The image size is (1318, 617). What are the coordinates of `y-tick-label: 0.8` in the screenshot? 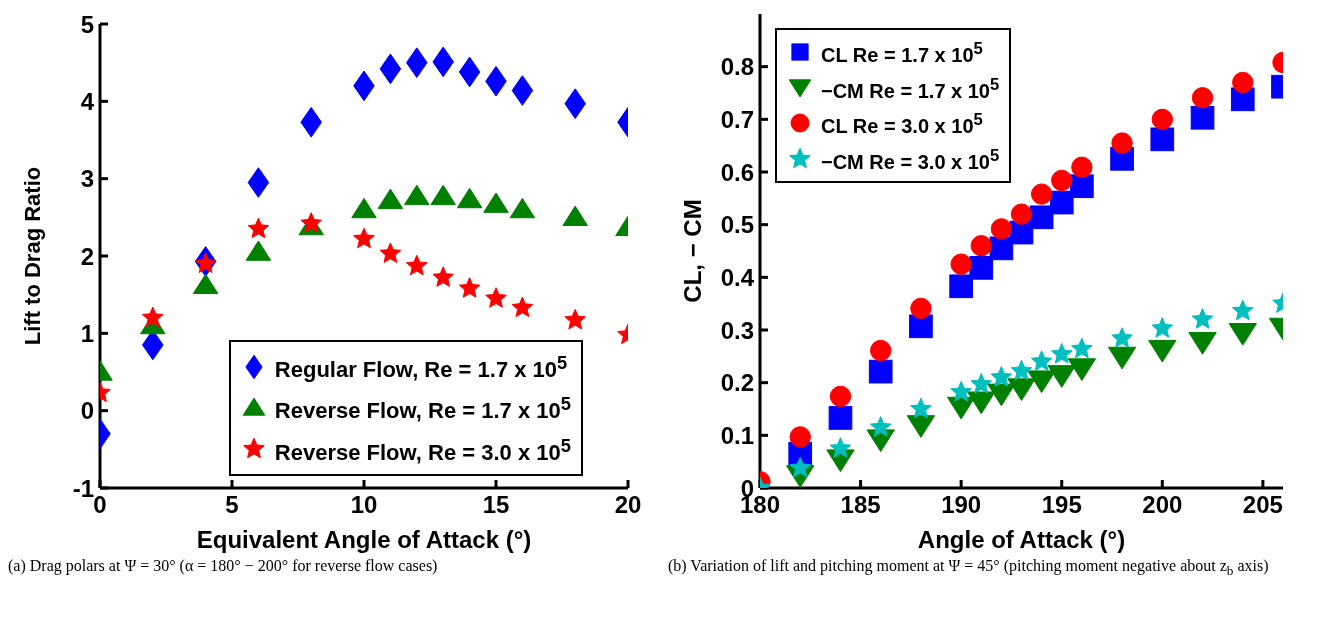 It's located at (737, 67).